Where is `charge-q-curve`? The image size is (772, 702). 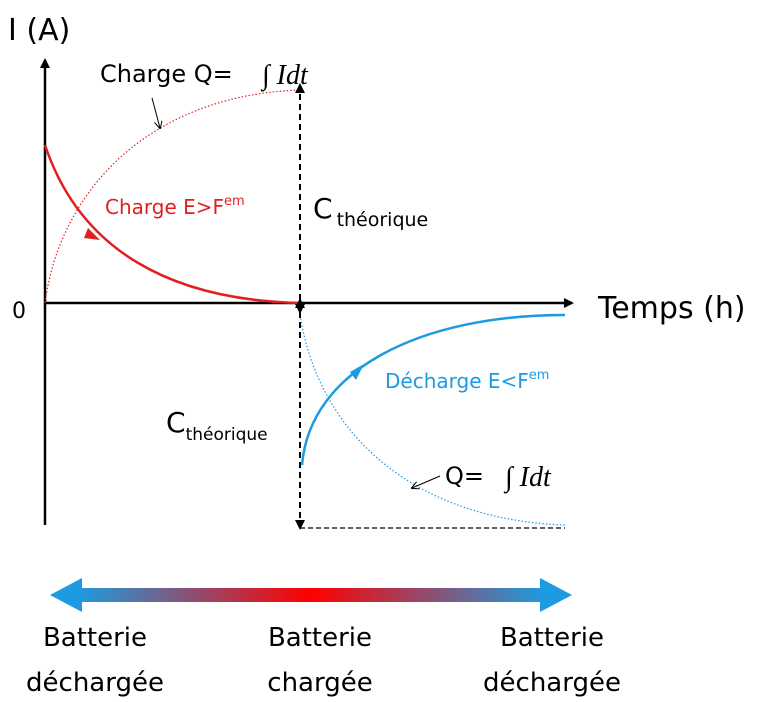 charge-q-curve is located at coordinates (172, 196).